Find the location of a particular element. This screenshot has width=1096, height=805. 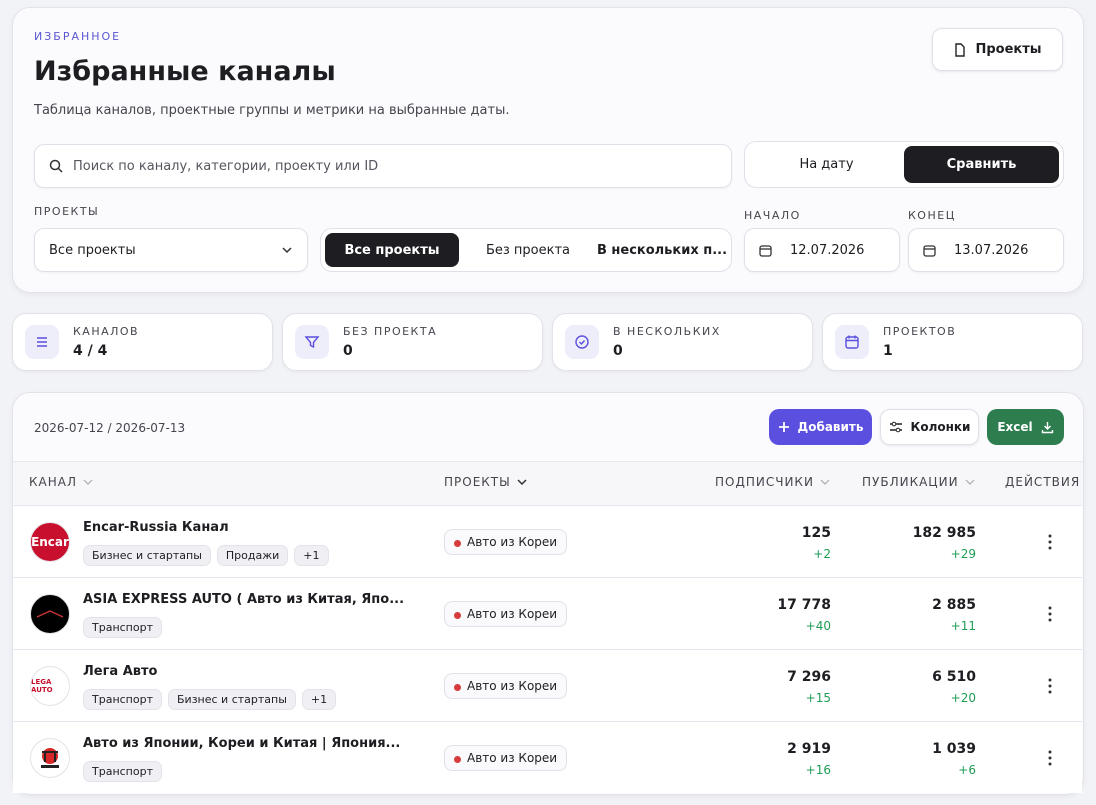

file-icon is located at coordinates (960, 49).